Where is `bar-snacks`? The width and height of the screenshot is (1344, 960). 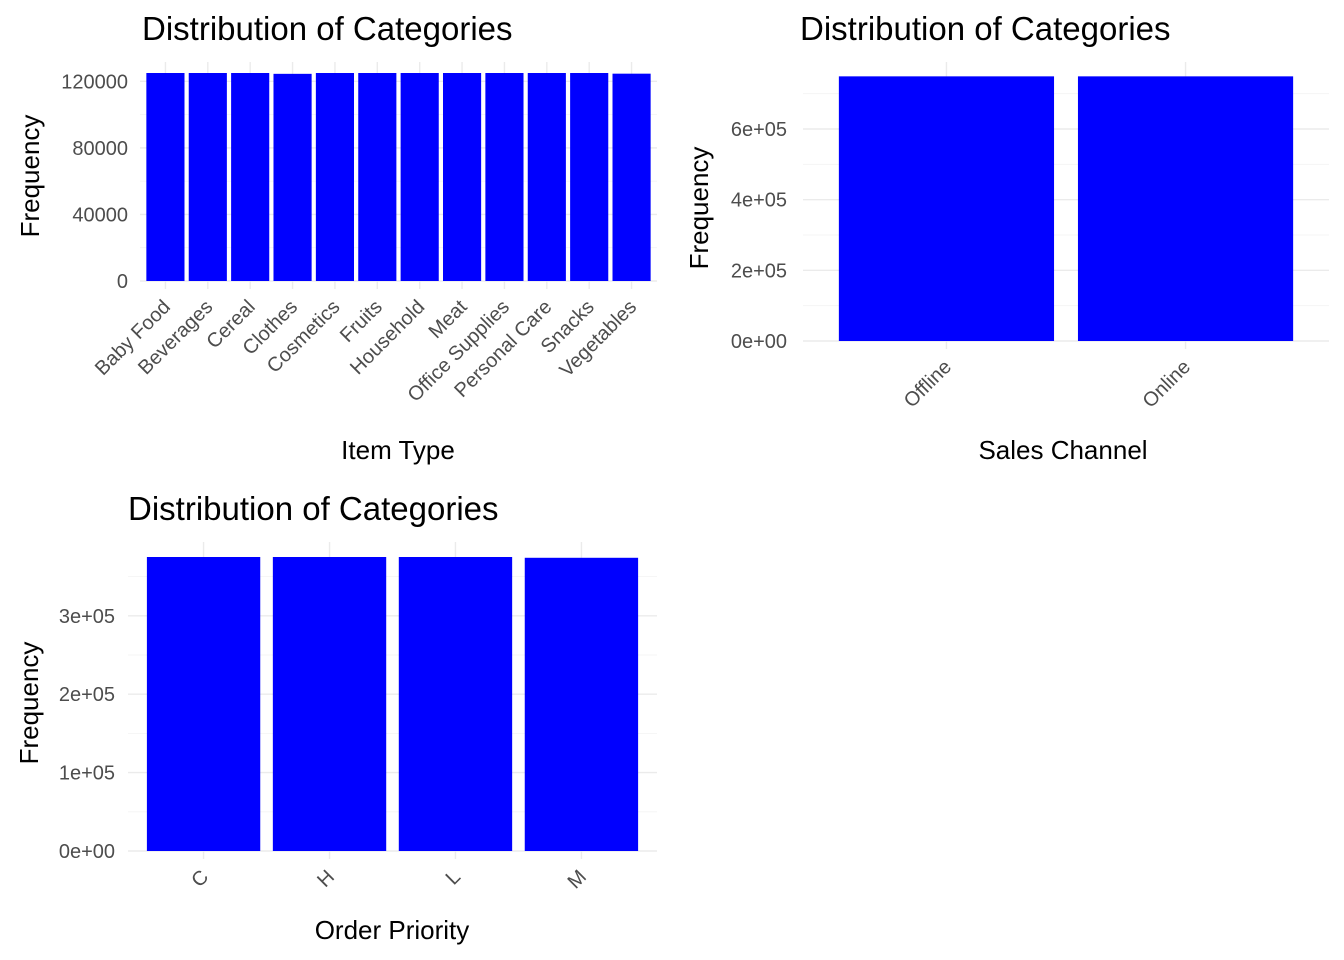 bar-snacks is located at coordinates (589, 177).